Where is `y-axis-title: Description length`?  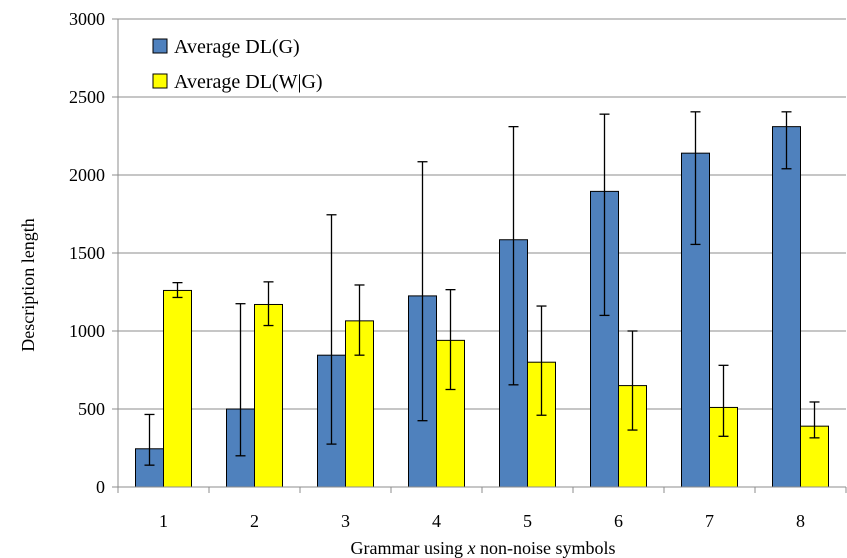
y-axis-title: Description length is located at coordinates (28, 284).